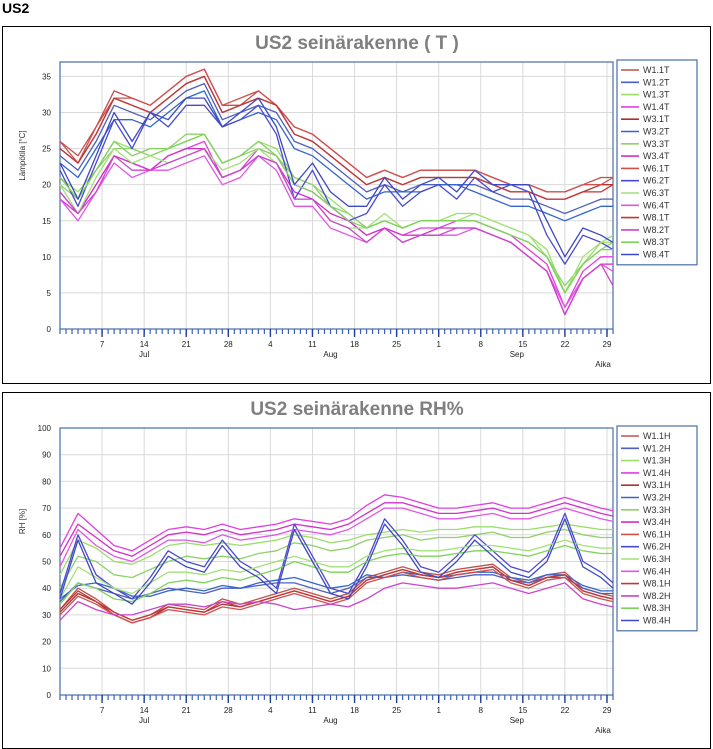 This screenshot has width=713, height=749. What do you see at coordinates (438, 710) in the screenshot?
I see `humidity-x-tick-label: 1` at bounding box center [438, 710].